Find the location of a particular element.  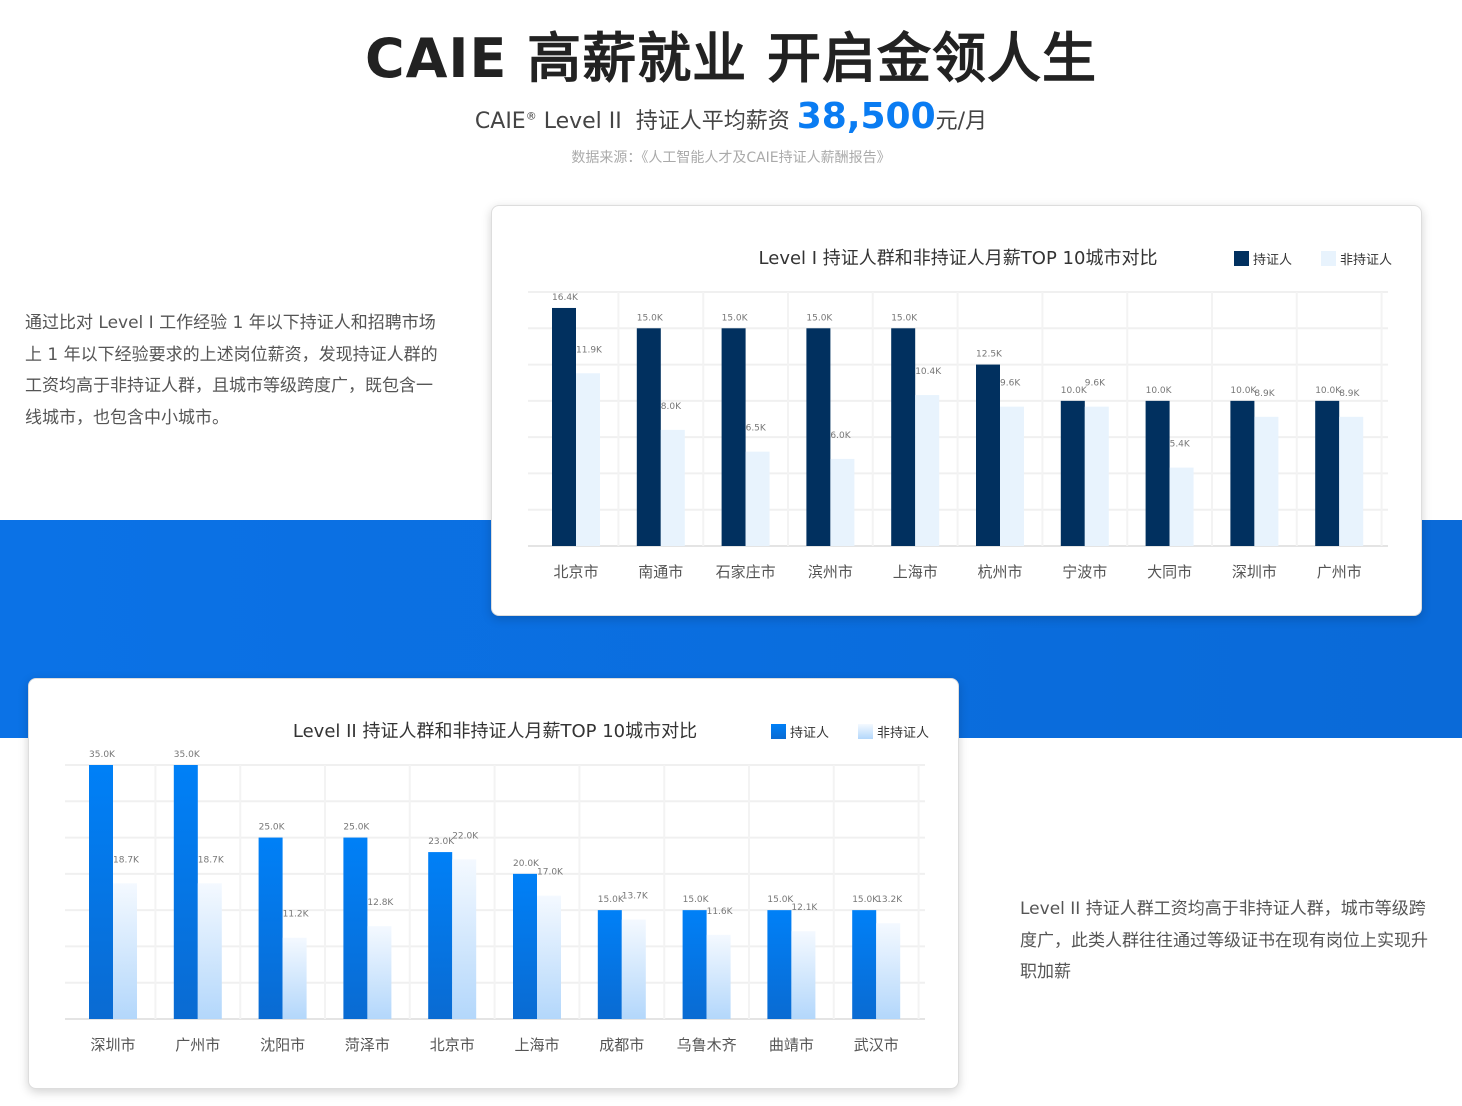

category-label: 曲靖市 is located at coordinates (791, 1045).